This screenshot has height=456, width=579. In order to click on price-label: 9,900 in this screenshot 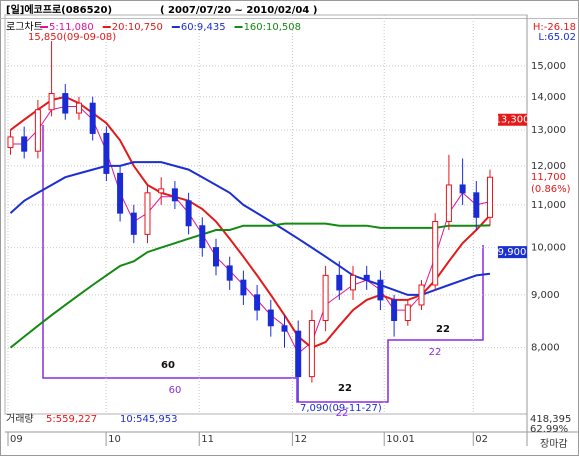, I will do `click(512, 252)`.